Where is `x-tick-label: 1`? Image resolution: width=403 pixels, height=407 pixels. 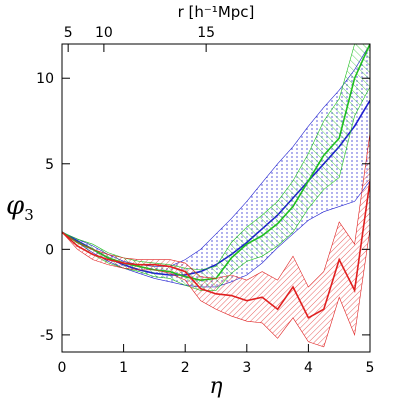 x-tick-label: 1 is located at coordinates (123, 368).